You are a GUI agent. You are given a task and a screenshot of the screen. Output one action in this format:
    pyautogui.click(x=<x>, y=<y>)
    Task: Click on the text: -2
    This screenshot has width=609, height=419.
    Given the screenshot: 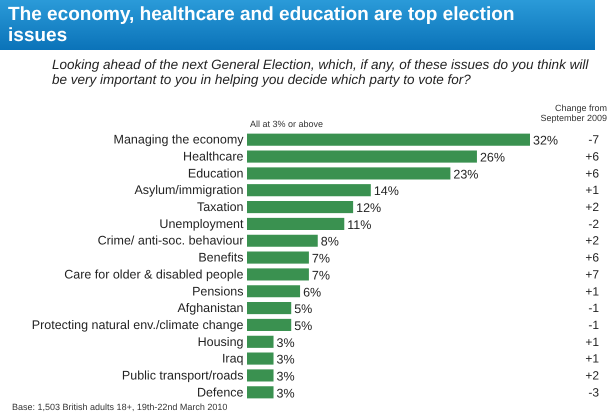 What is the action you would take?
    pyautogui.click(x=594, y=223)
    